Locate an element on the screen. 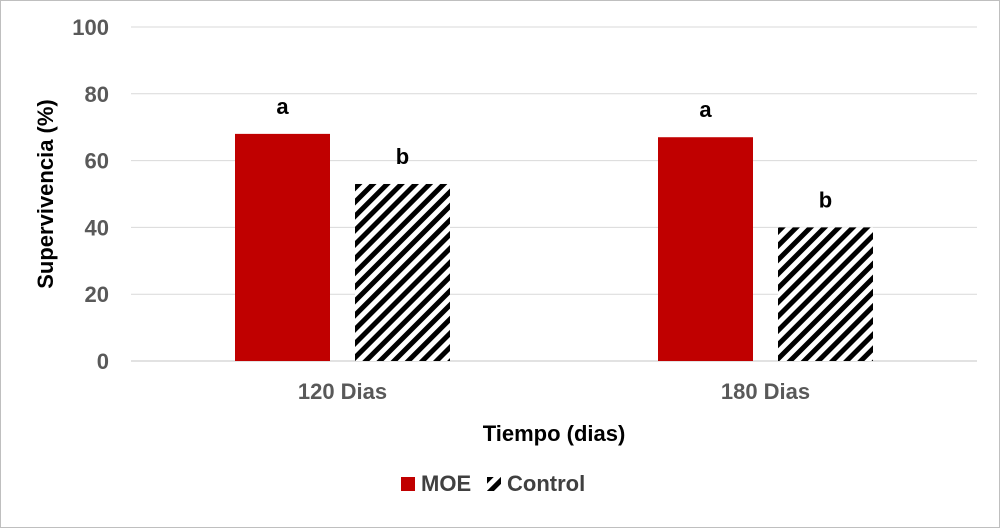 Image resolution: width=1000 pixels, height=528 pixels. y-tick-label: 0 is located at coordinates (103, 361).